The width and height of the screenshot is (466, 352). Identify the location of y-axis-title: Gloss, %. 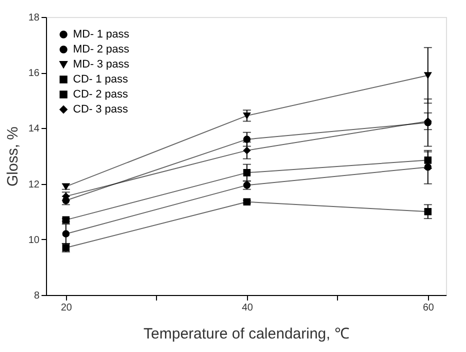
(13, 156).